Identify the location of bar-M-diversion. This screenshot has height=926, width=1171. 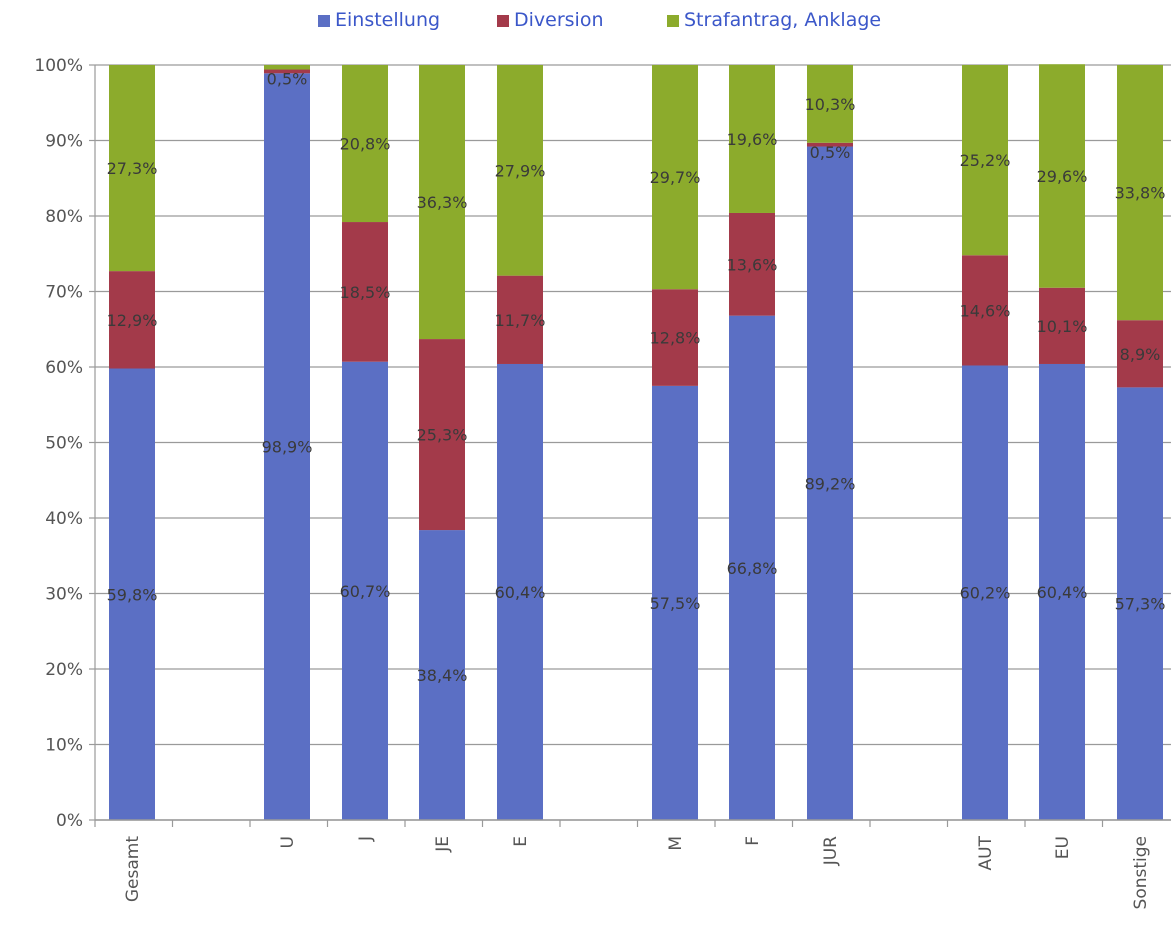
(675, 337).